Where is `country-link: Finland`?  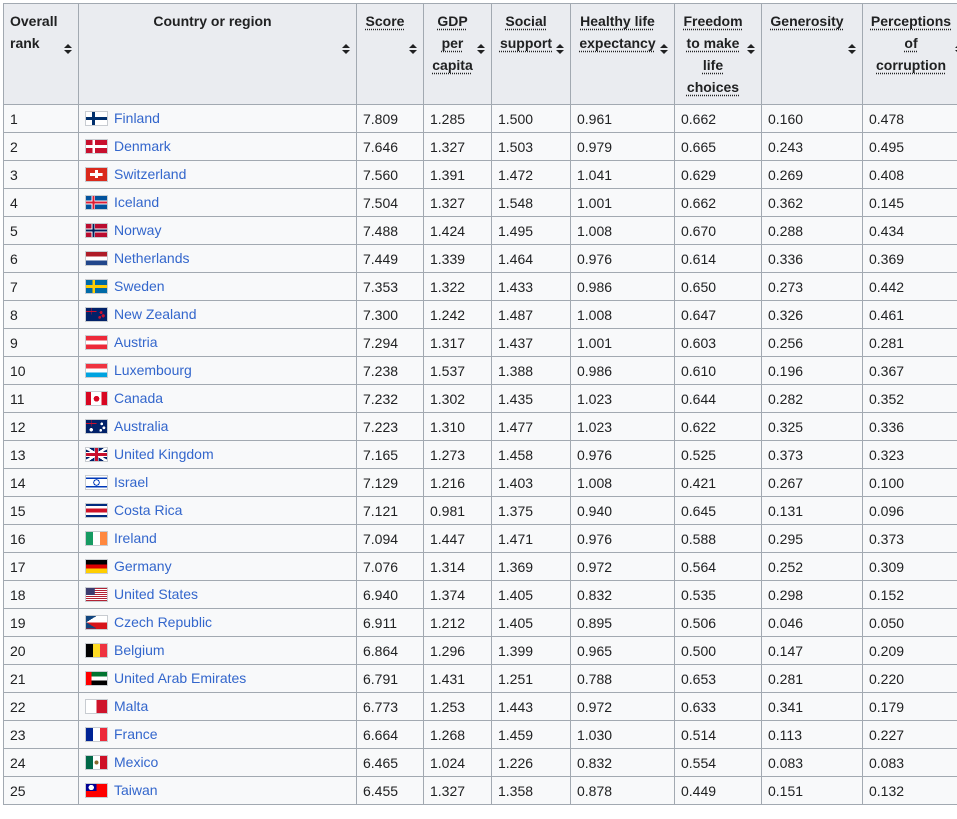 country-link: Finland is located at coordinates (137, 118).